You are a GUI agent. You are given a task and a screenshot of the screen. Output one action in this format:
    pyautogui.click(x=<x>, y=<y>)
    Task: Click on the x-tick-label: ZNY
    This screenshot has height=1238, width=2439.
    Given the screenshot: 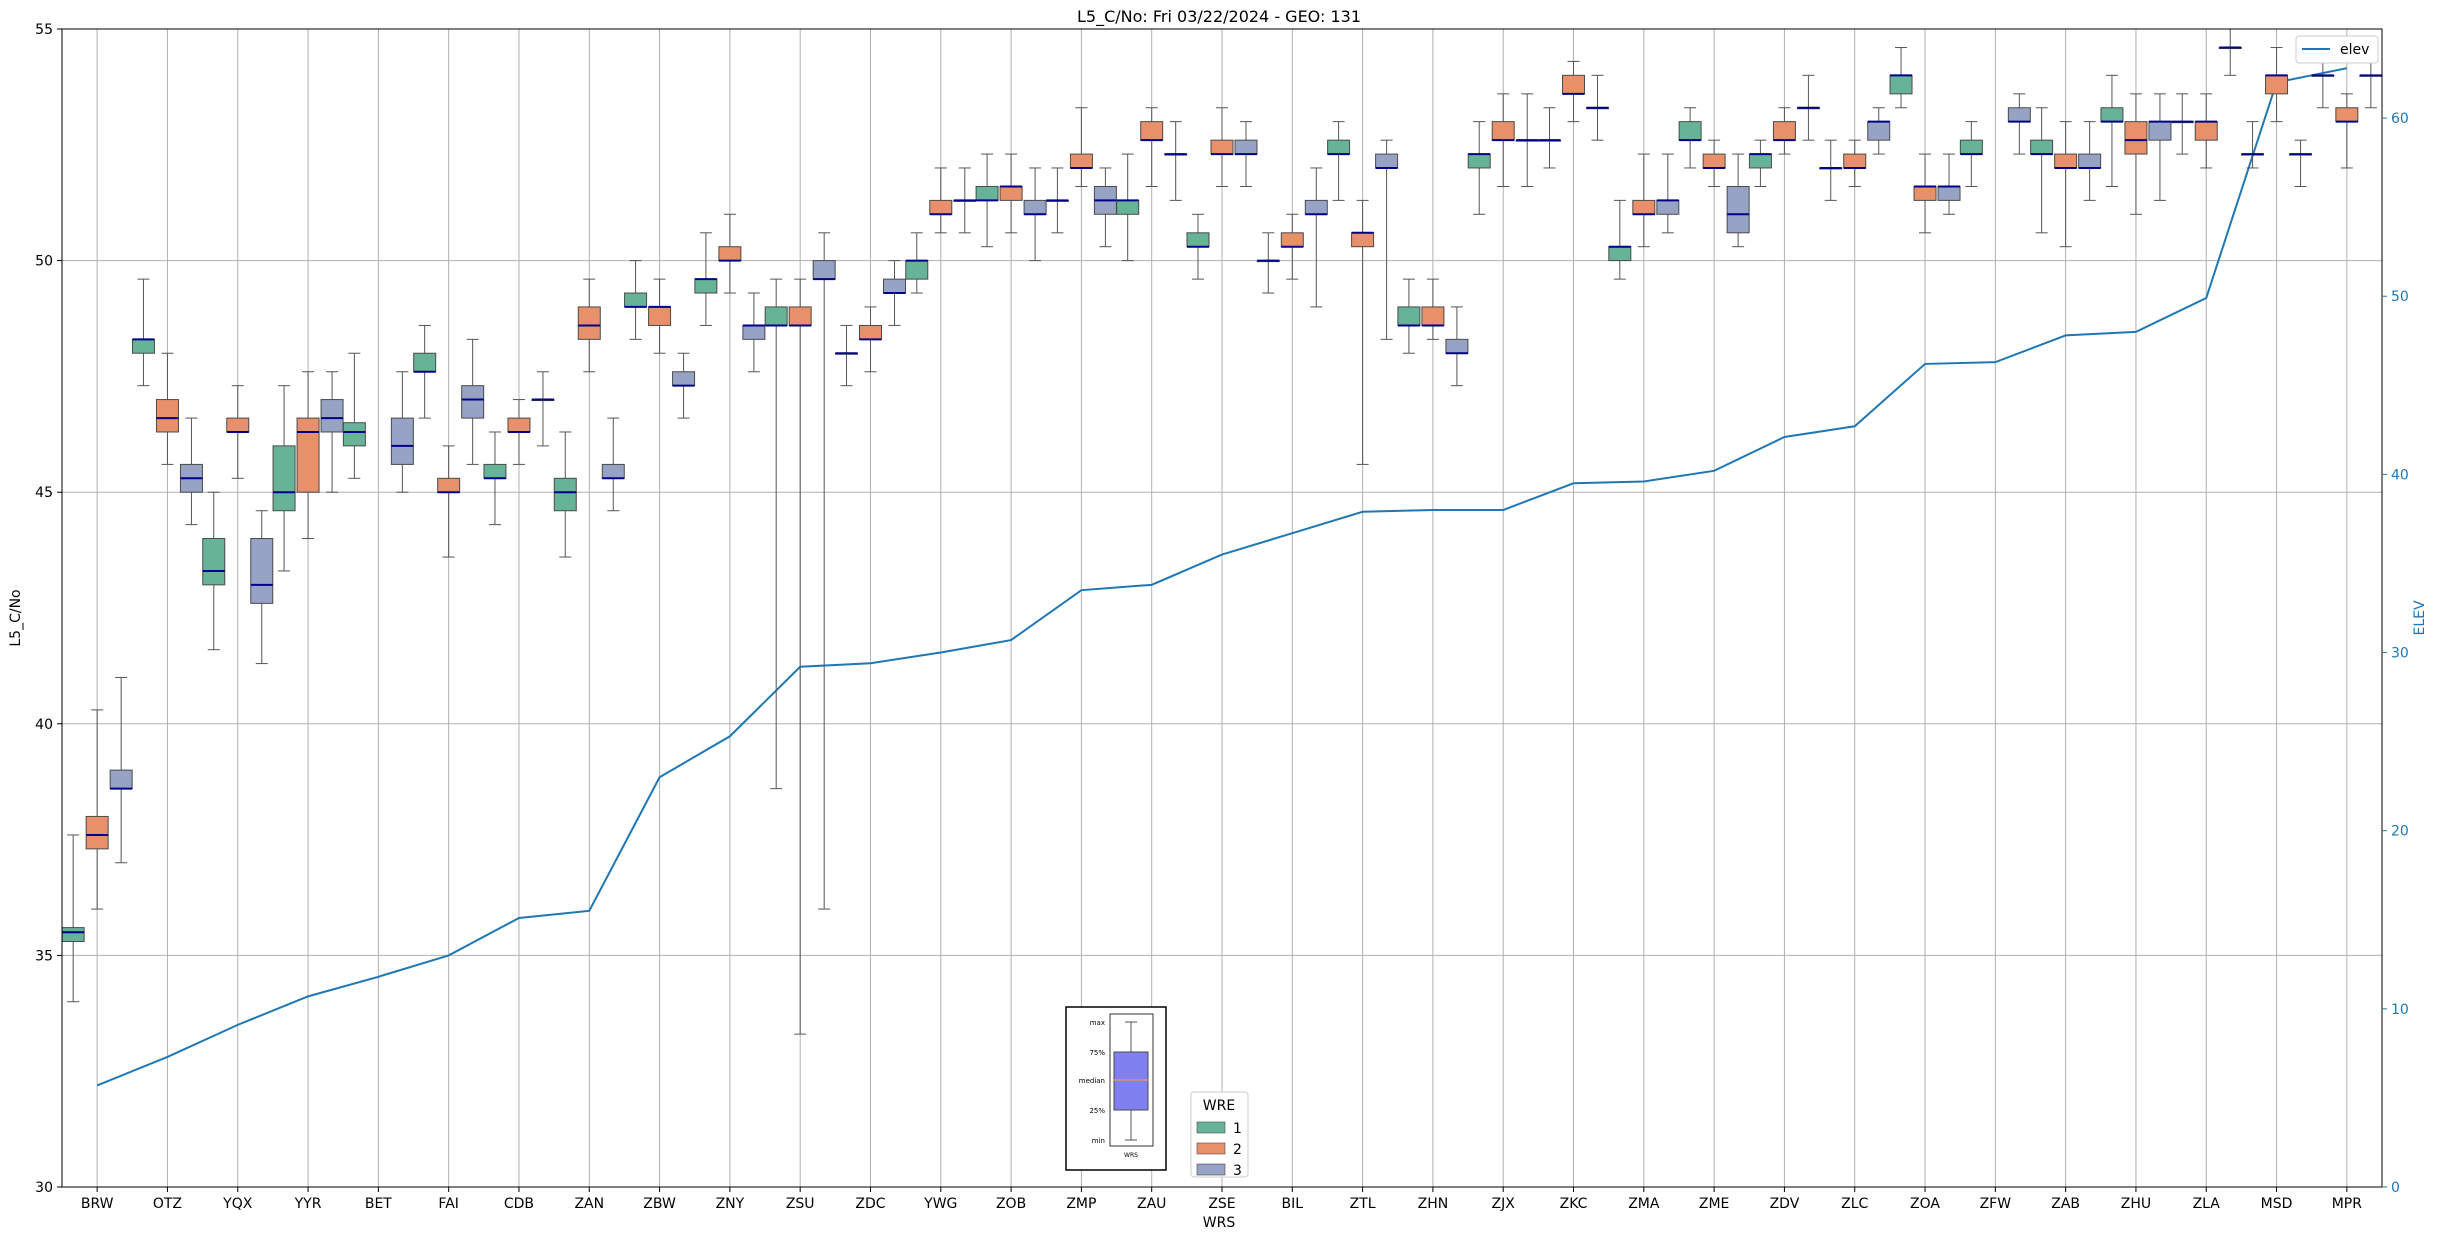 What is the action you would take?
    pyautogui.click(x=730, y=1204)
    